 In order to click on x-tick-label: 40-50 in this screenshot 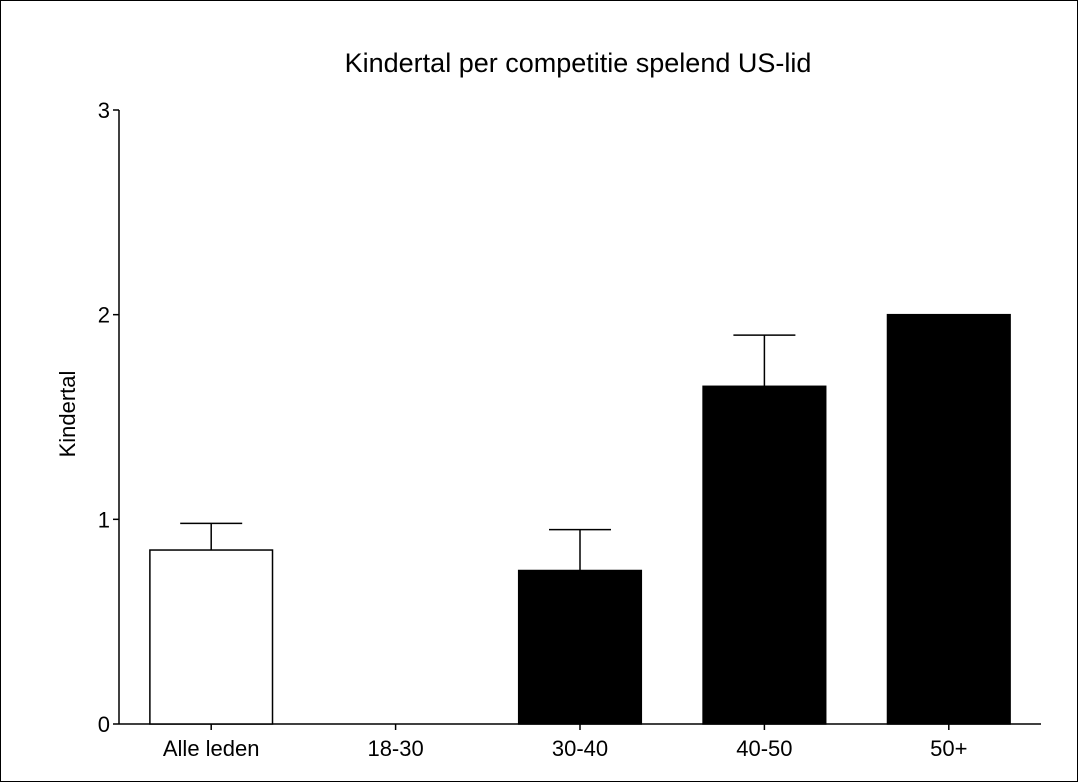, I will do `click(764, 748)`.